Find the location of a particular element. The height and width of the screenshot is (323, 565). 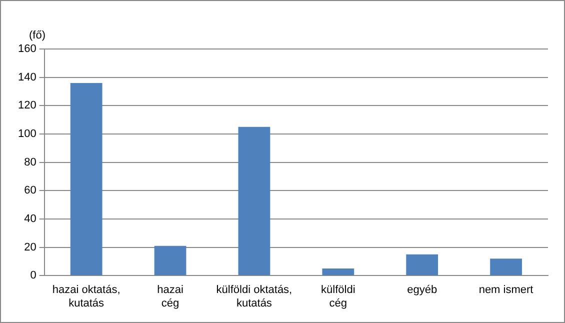

x-tick-label: külföldi cég is located at coordinates (338, 297).